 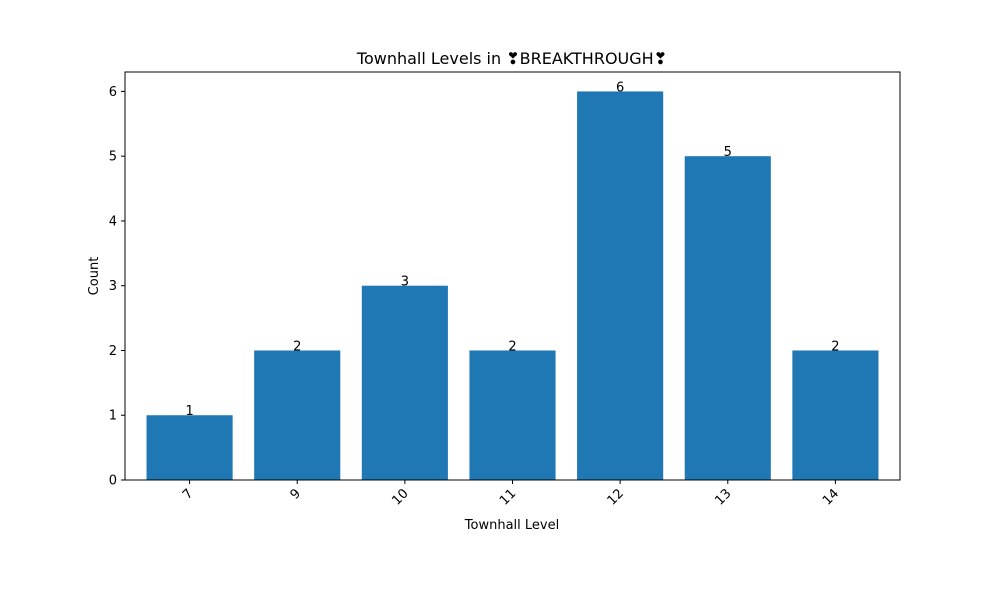 I want to click on x-axis: 7 9 10 11 12 13 14, so click(x=511, y=494).